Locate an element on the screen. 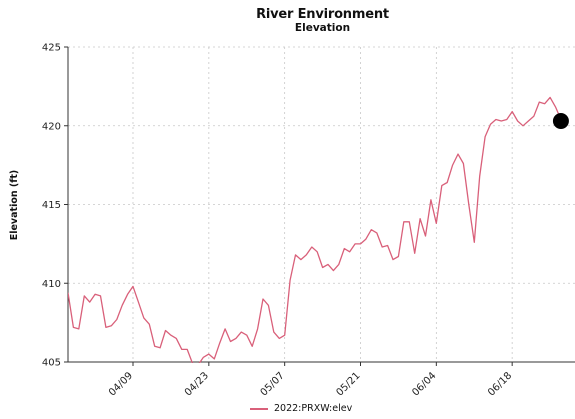  y-tick-label: 410 is located at coordinates (51, 284).